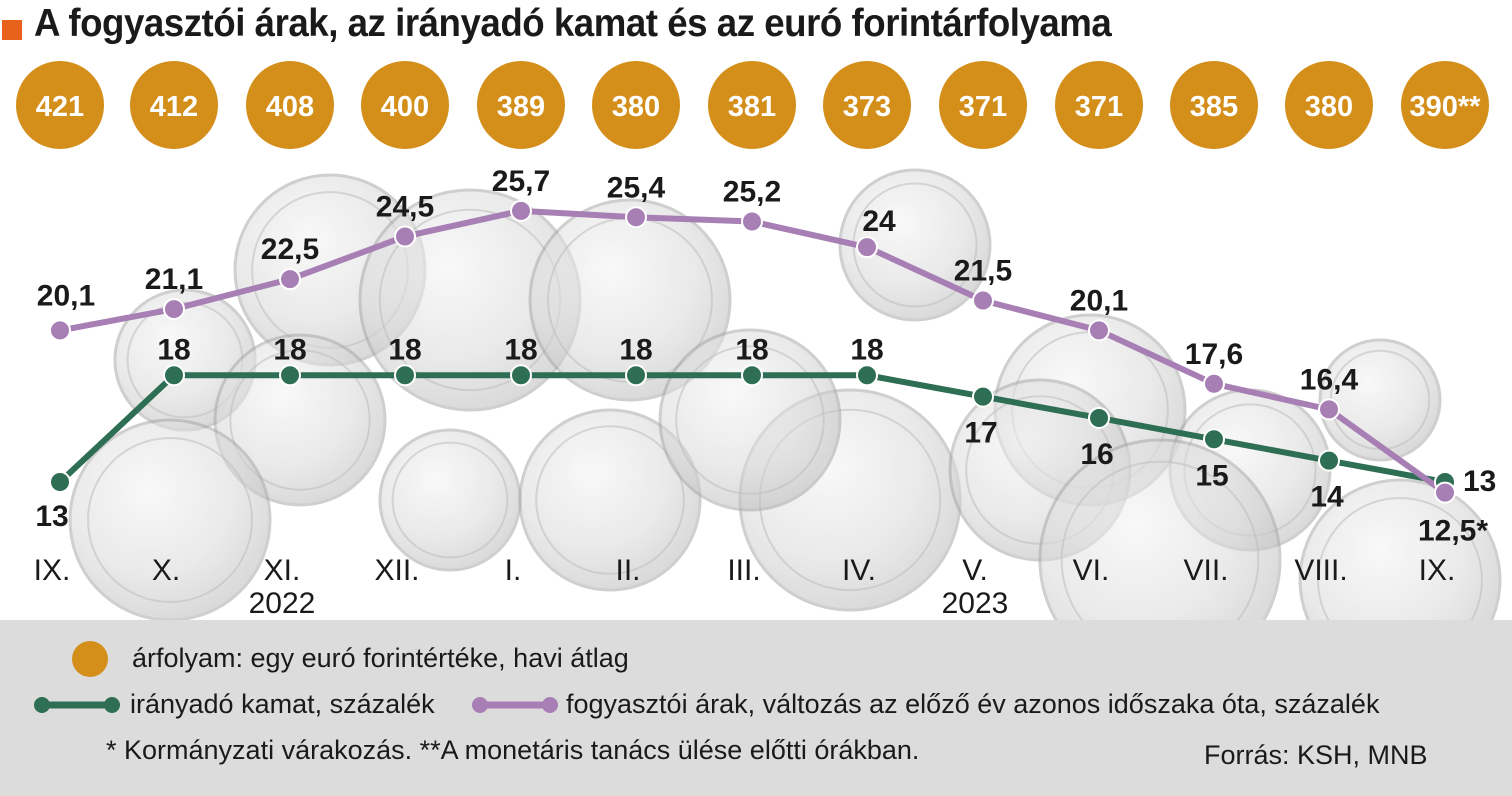 The width and height of the screenshot is (1512, 796). I want to click on rate-legend-swatch, so click(77, 705).